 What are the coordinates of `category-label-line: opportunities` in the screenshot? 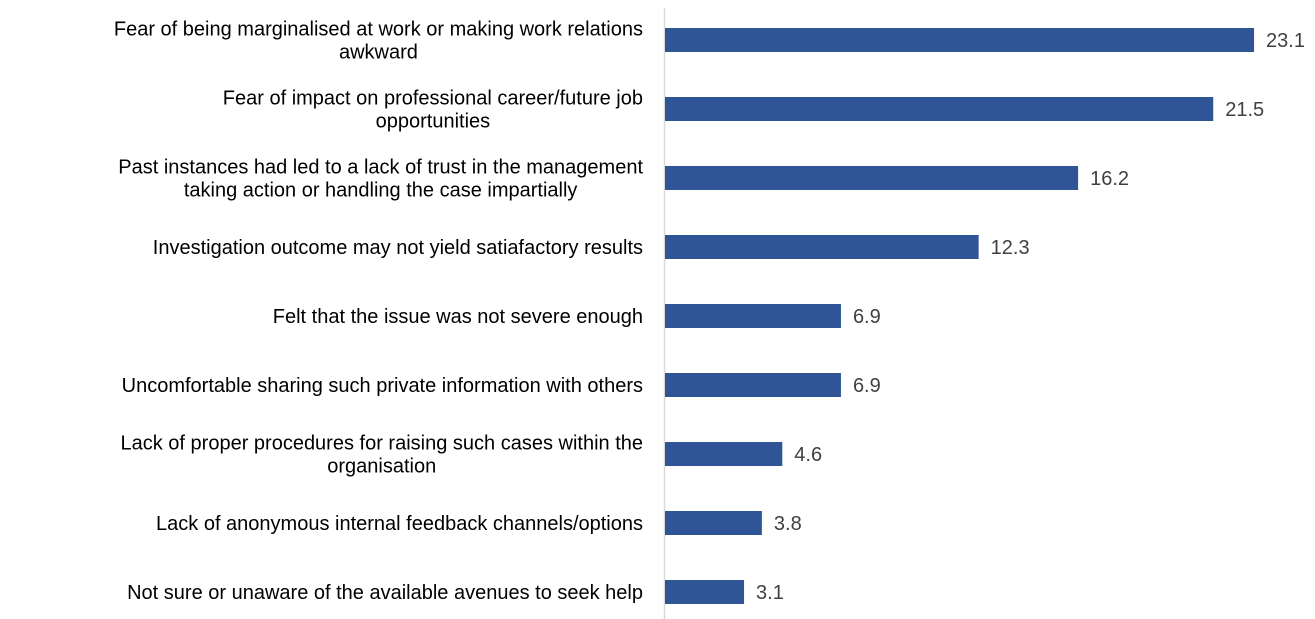 It's located at (433, 122).